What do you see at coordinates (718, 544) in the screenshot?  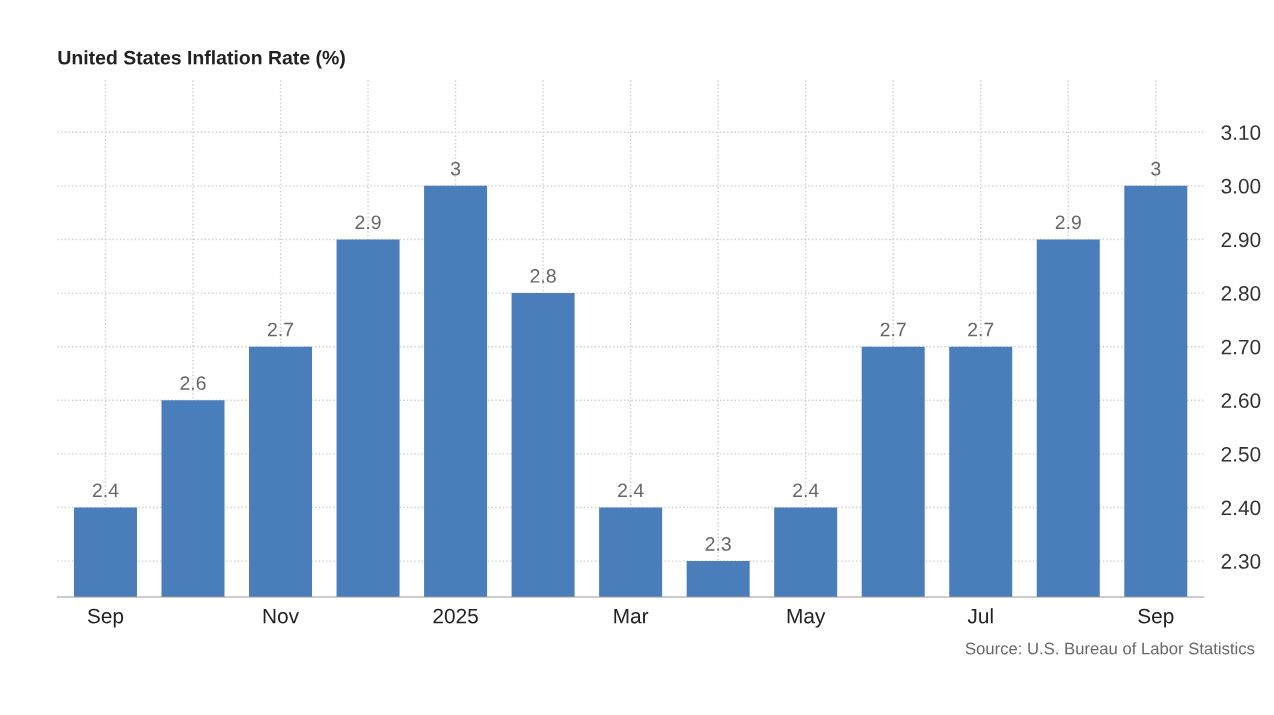 I see `data-label: 2.3` at bounding box center [718, 544].